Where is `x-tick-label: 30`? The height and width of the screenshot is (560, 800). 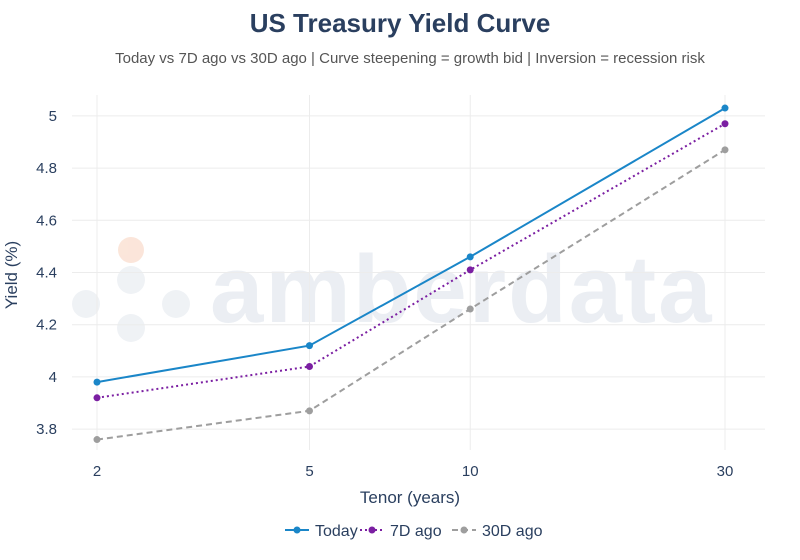
x-tick-label: 30 is located at coordinates (725, 471).